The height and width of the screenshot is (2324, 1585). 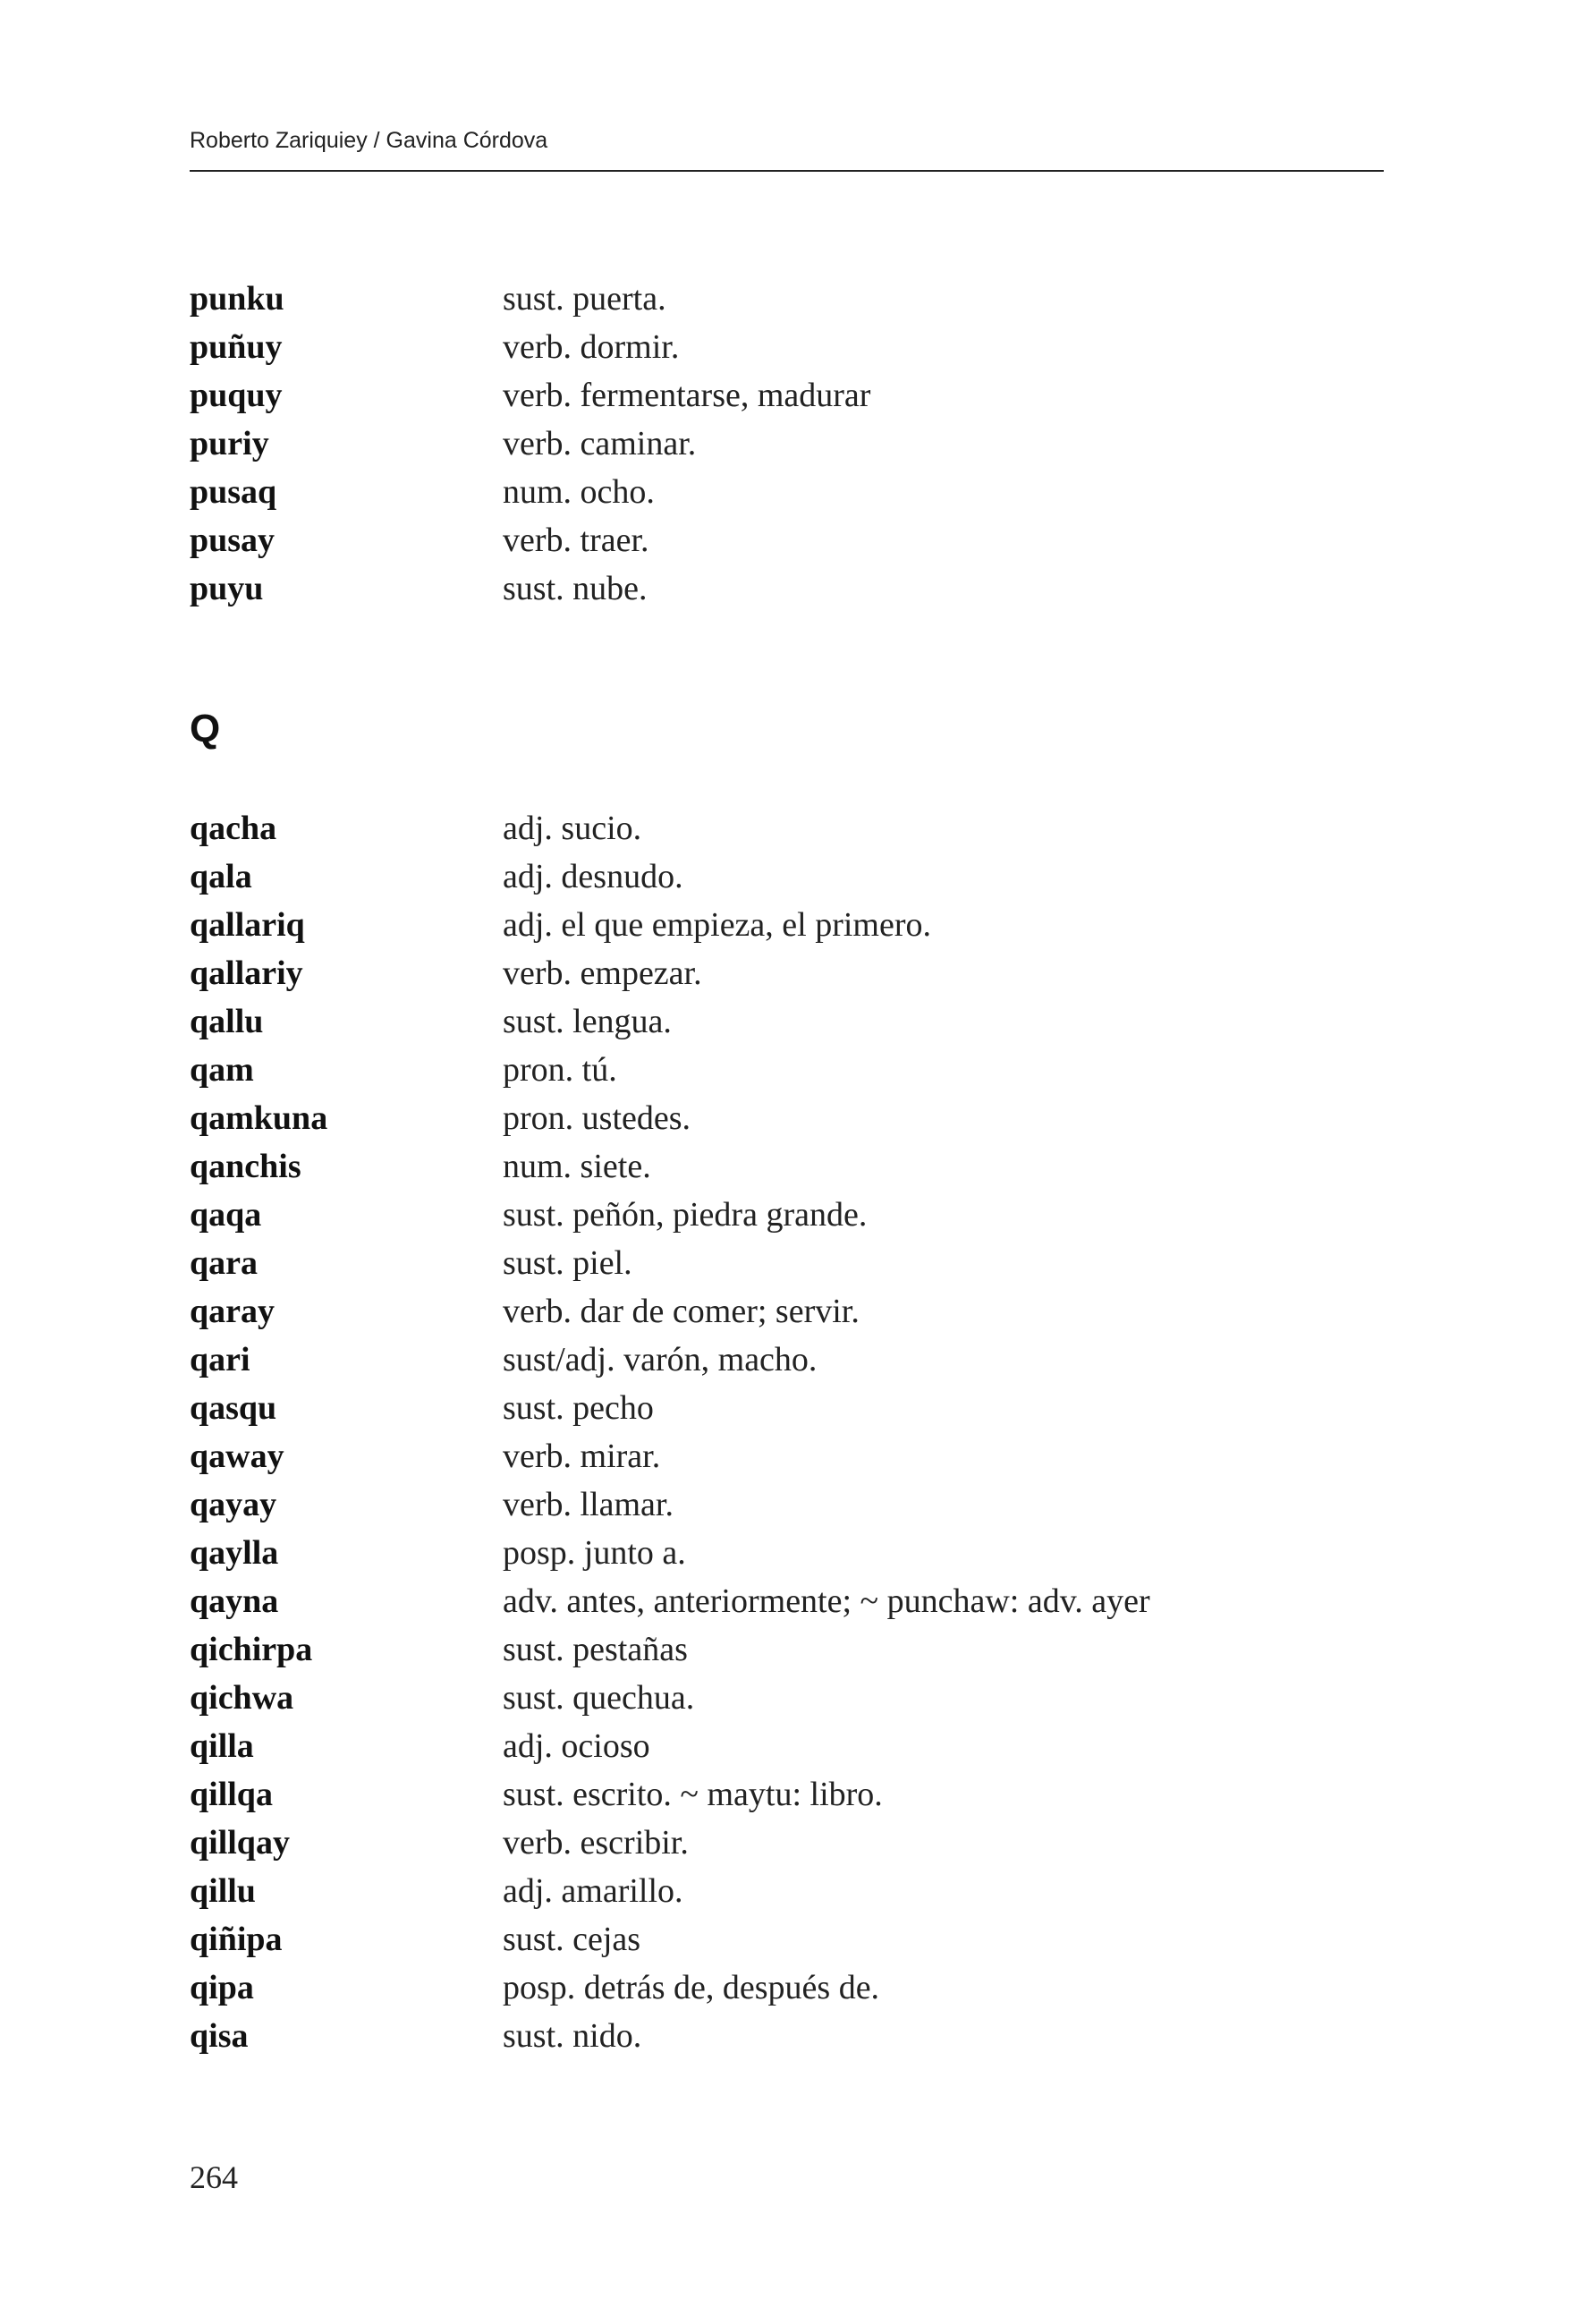 I want to click on entry-row: qillqa sust. escrito. ~ maytu: libro., so click(x=787, y=1795).